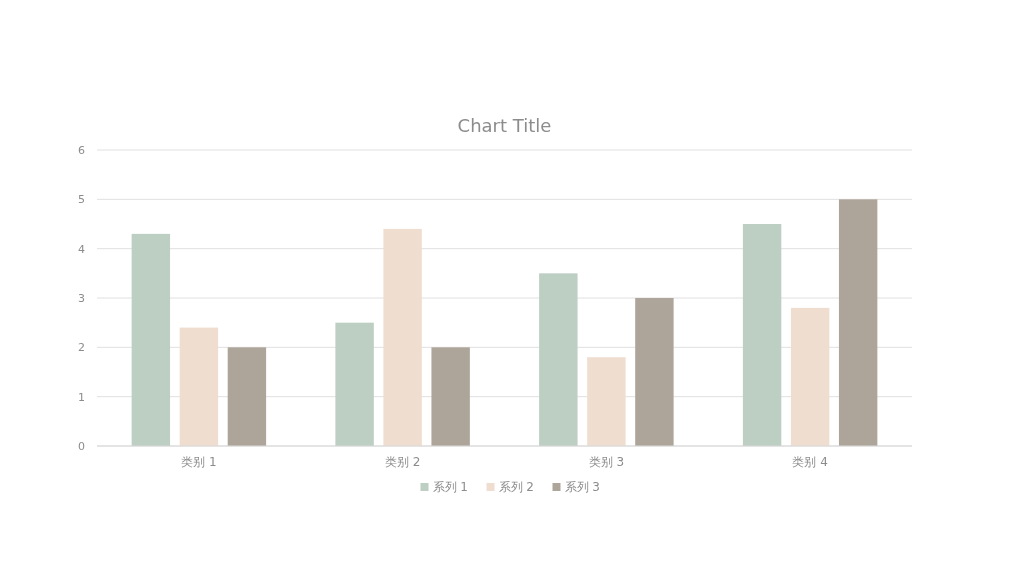 This screenshot has width=1024, height=576. I want to click on x-tick-label: 类别 2, so click(402, 462).